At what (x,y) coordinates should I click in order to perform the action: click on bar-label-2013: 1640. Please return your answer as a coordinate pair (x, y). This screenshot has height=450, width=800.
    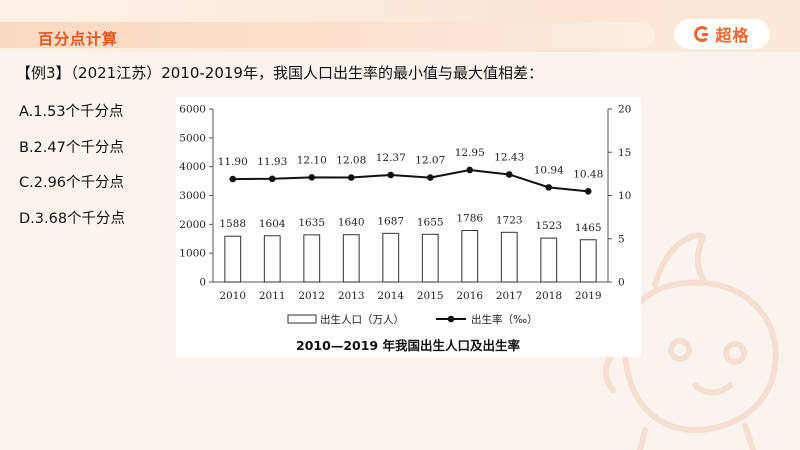
    Looking at the image, I should click on (351, 223).